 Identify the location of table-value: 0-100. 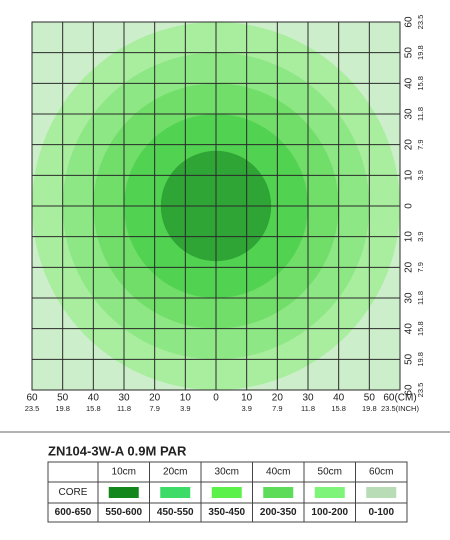
(381, 512).